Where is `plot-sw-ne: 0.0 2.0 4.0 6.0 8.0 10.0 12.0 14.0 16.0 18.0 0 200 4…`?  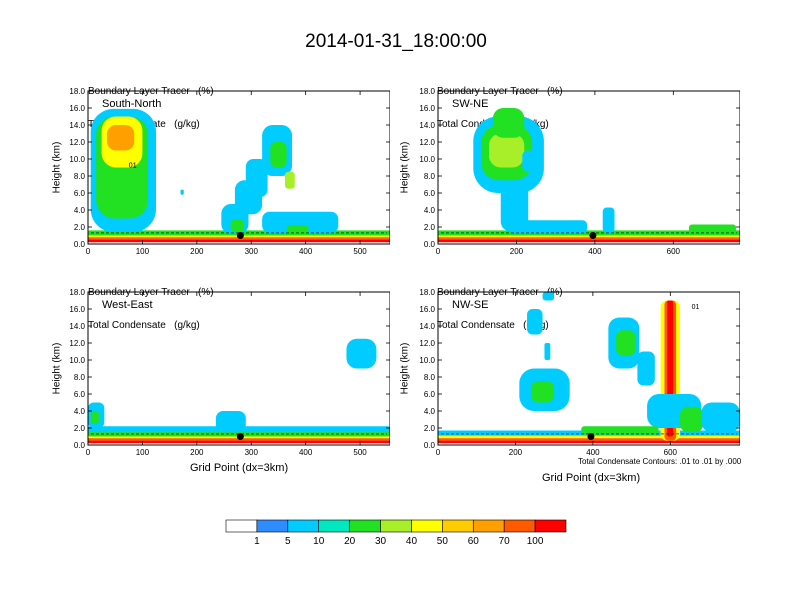 plot-sw-ne: 0.0 2.0 4.0 6.0 8.0 10.0 12.0 14.0 16.0 18.0 0 200 4… is located at coordinates (579, 171).